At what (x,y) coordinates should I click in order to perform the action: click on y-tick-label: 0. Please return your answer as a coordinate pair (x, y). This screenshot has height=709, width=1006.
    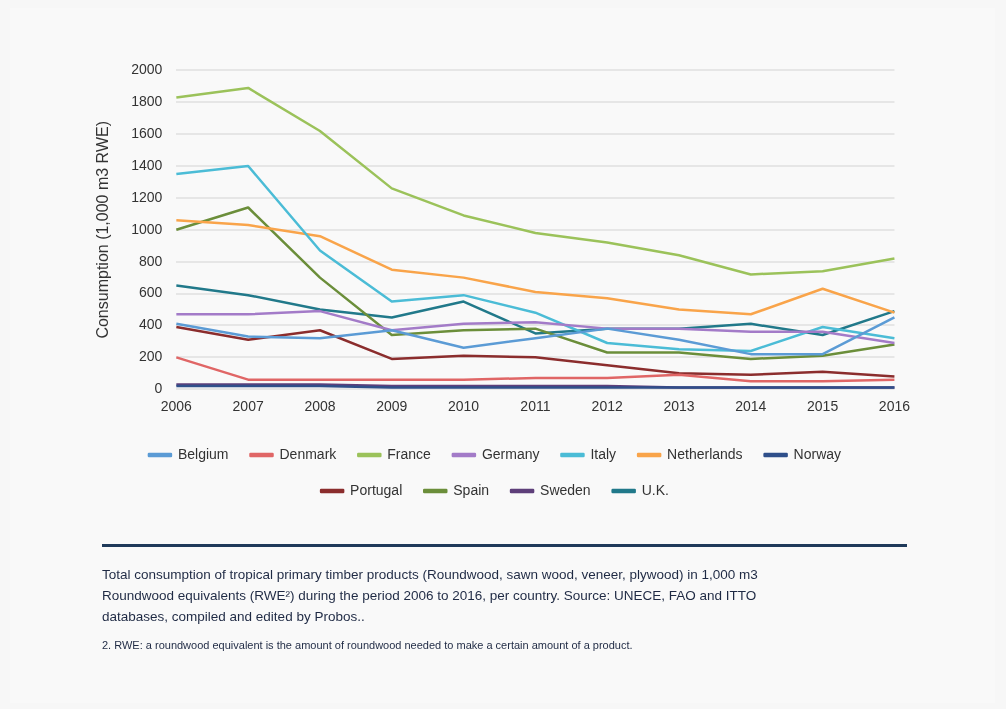
    Looking at the image, I should click on (158, 388).